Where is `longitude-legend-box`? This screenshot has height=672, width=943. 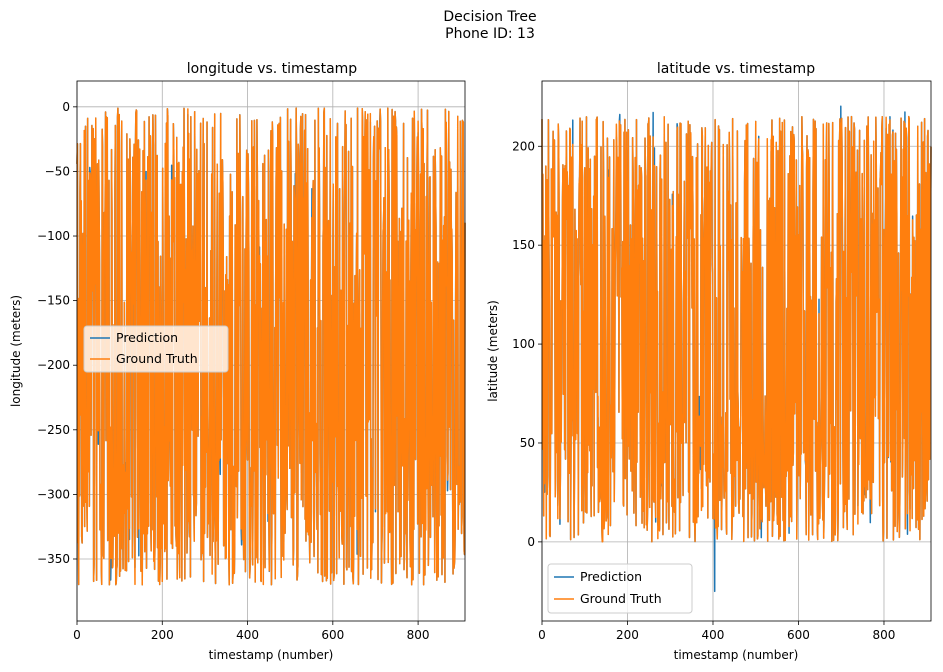 longitude-legend-box is located at coordinates (156, 349).